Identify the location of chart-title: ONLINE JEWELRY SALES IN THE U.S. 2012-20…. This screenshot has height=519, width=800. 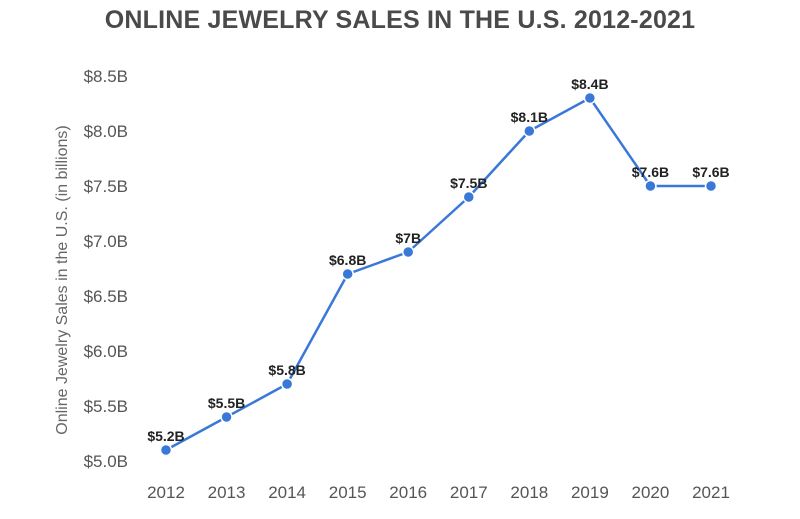
(400, 20).